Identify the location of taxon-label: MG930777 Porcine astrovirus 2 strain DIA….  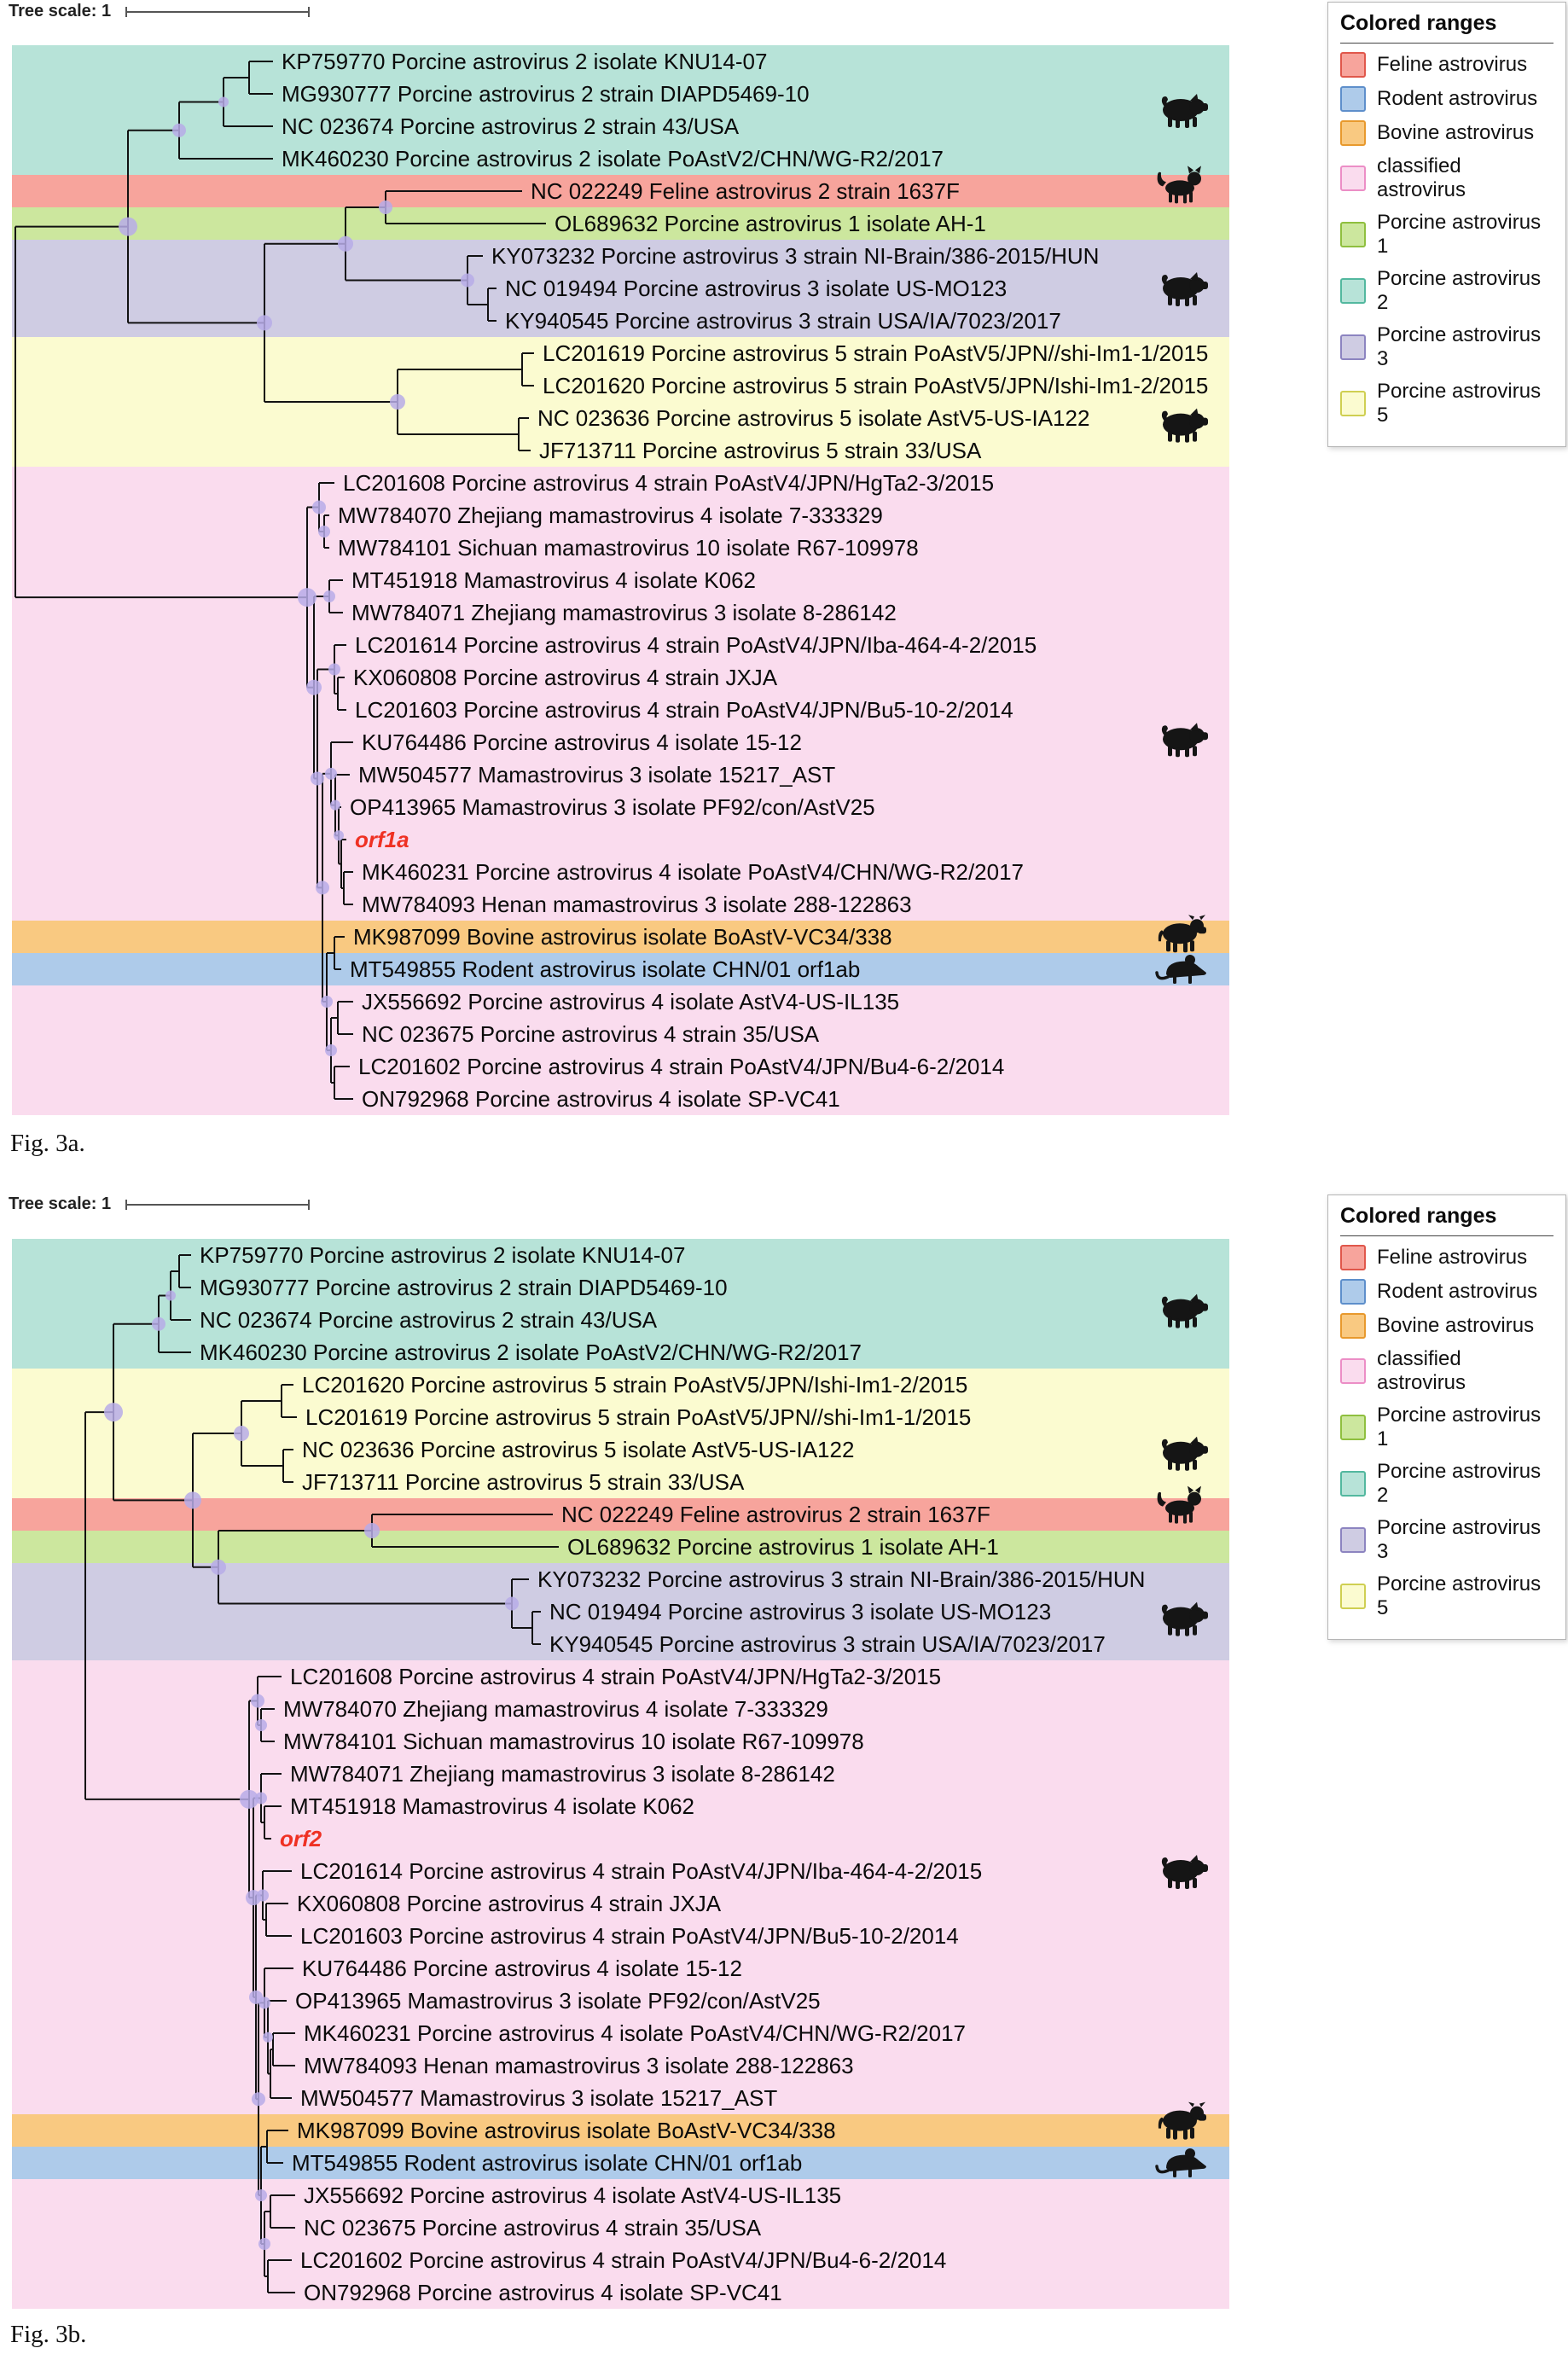
(546, 94).